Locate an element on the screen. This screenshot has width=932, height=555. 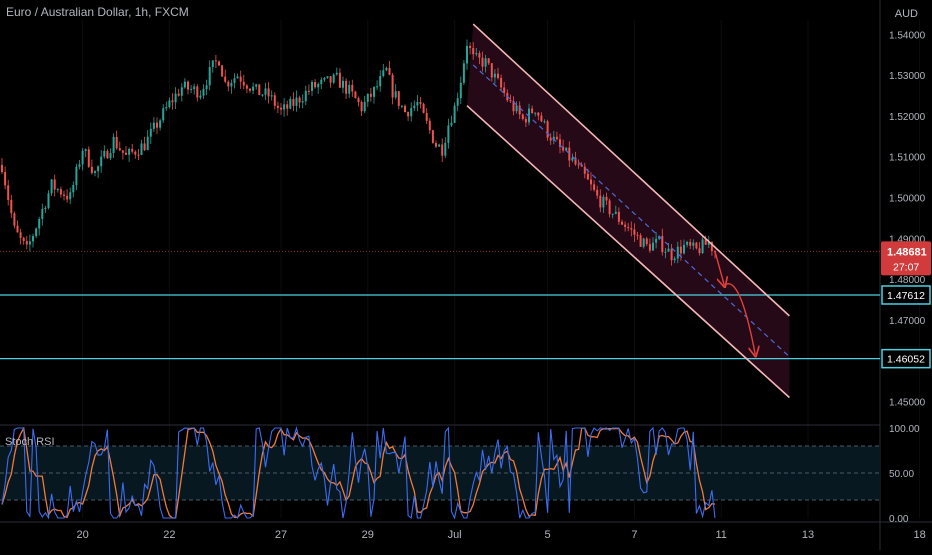
price-tick-label: 1.52000 is located at coordinates (907, 117).